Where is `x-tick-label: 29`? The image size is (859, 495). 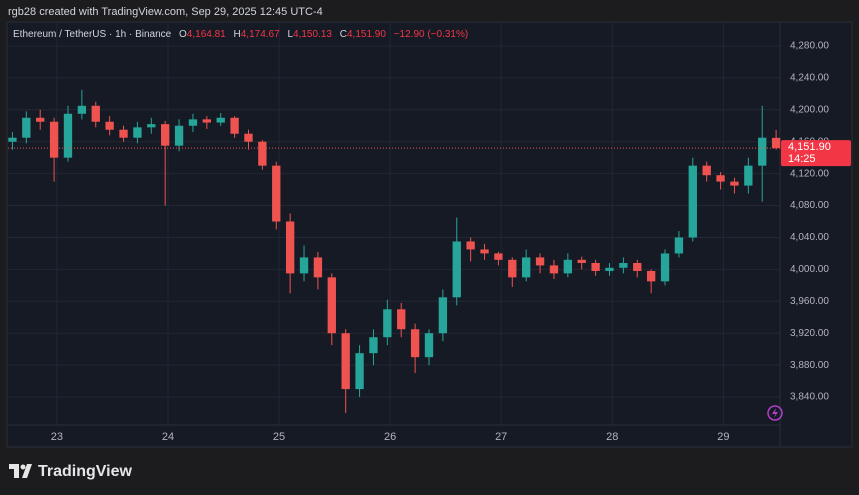
x-tick-label: 29 is located at coordinates (723, 437).